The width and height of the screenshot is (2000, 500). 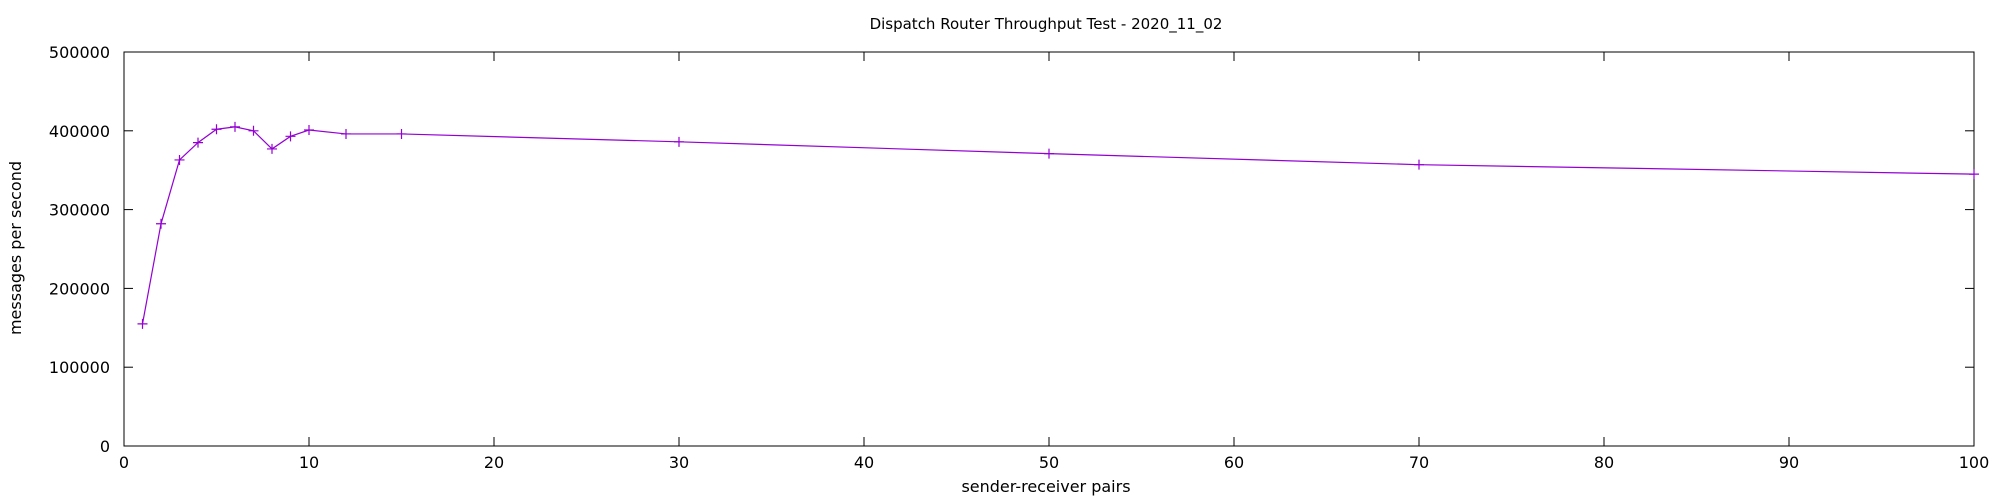 I want to click on y-tick-label-3: 300000, so click(x=79, y=210).